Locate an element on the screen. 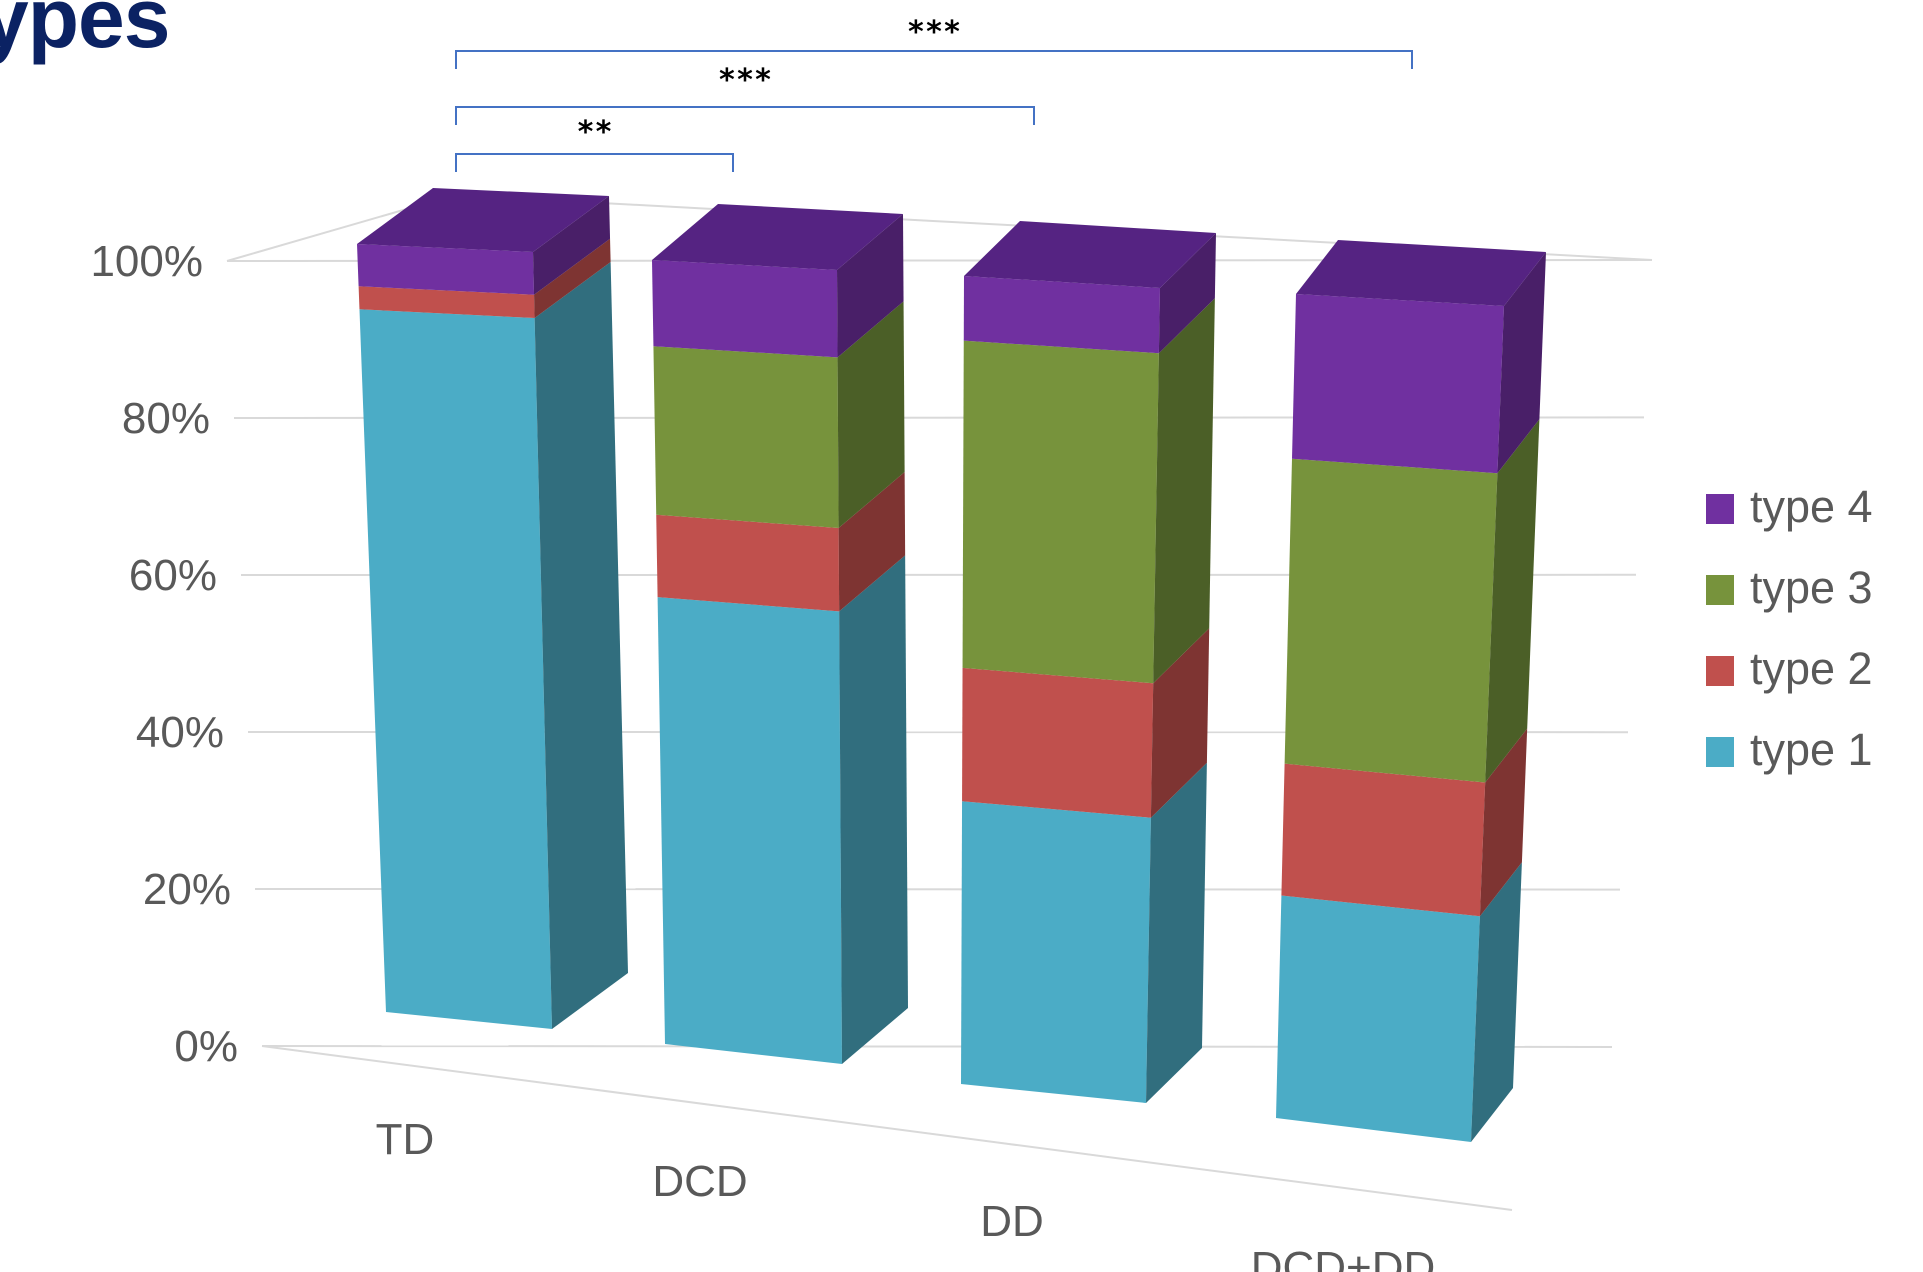 This screenshot has width=1923, height=1272. category-label-td: TD is located at coordinates (405, 1139).